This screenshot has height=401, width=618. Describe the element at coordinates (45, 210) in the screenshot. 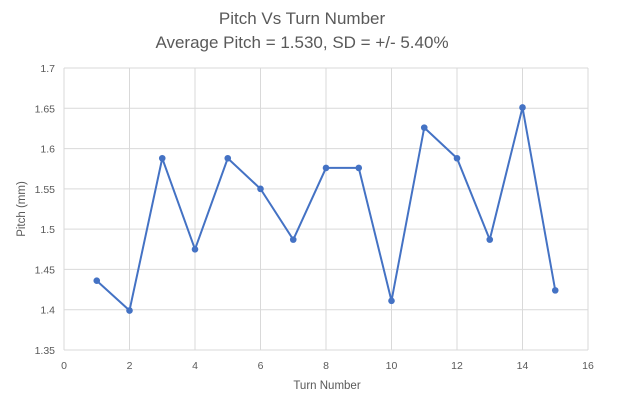

I see `y-axis-ticks: 1.35 1.4 1.45 1.5 1.55 1.6 1.65 1.7` at that location.